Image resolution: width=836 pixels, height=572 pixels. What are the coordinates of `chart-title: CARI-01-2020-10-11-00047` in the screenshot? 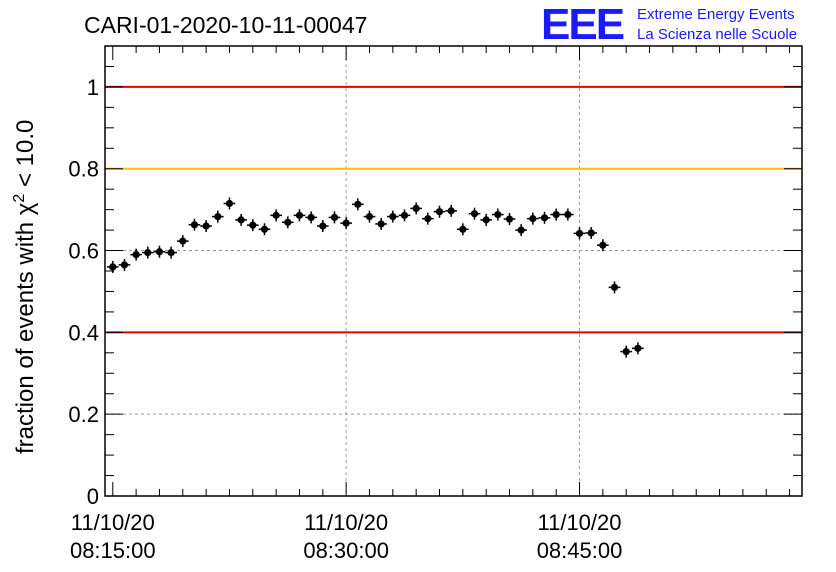 It's located at (225, 25).